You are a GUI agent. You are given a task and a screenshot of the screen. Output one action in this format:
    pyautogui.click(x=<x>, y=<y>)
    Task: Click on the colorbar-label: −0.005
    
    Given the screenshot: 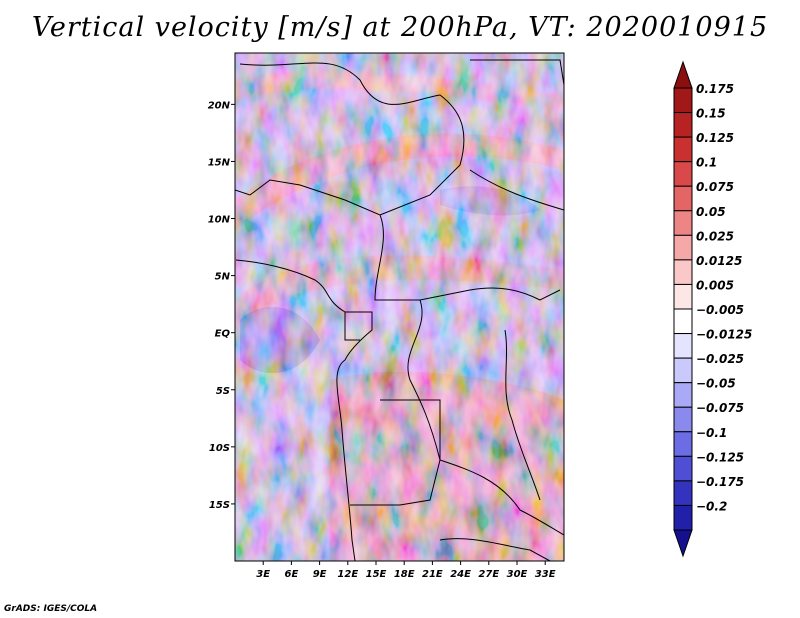 What is the action you would take?
    pyautogui.click(x=720, y=310)
    